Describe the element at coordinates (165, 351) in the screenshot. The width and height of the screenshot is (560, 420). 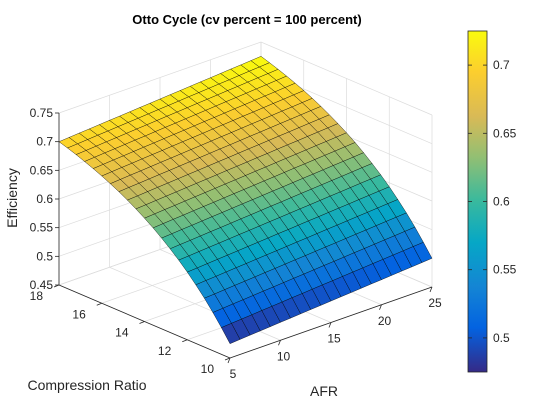
I see `y-tick-label: 12` at that location.